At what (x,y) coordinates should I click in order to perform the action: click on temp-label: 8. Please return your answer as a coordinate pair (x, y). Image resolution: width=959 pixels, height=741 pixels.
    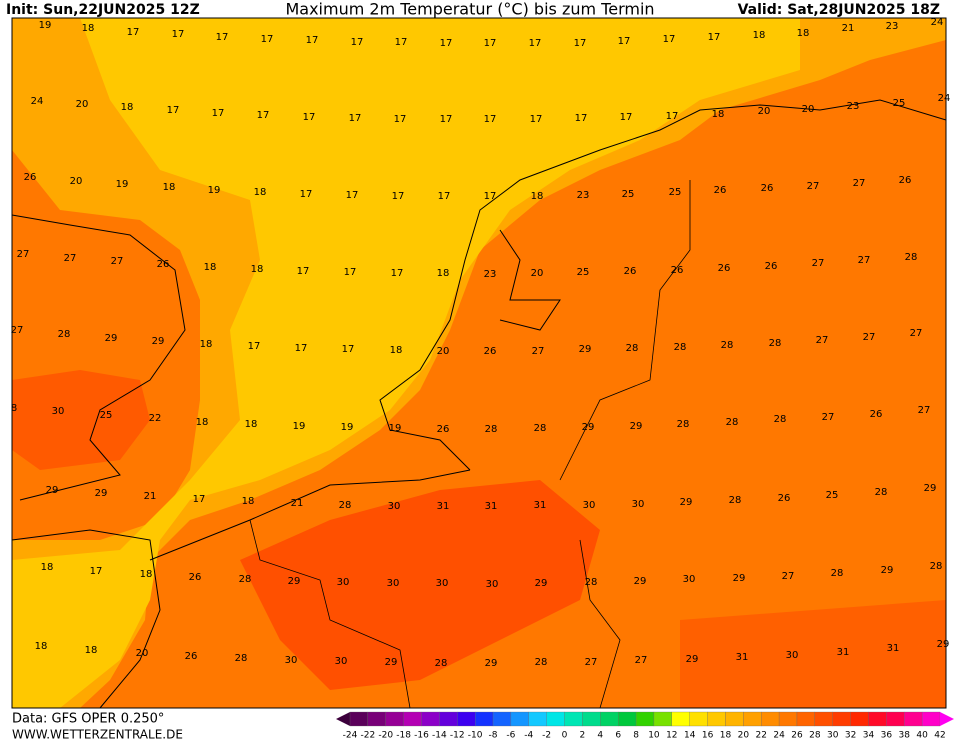
    Looking at the image, I should click on (14, 408).